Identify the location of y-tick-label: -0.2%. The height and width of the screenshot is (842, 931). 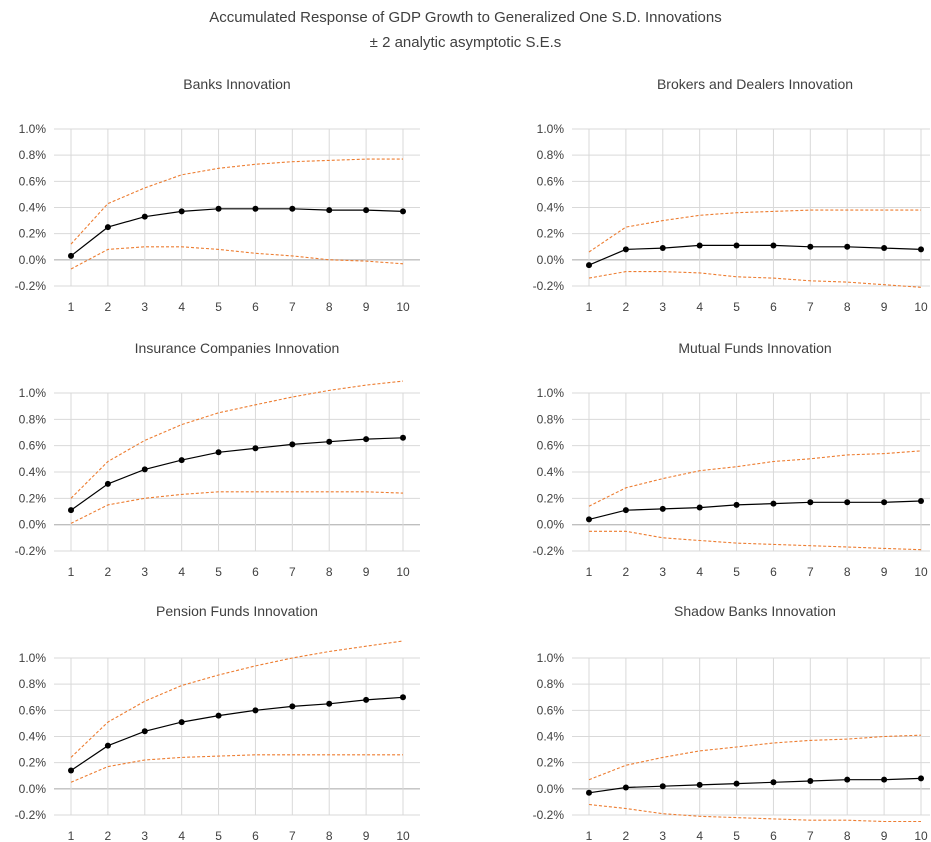
(549, 551).